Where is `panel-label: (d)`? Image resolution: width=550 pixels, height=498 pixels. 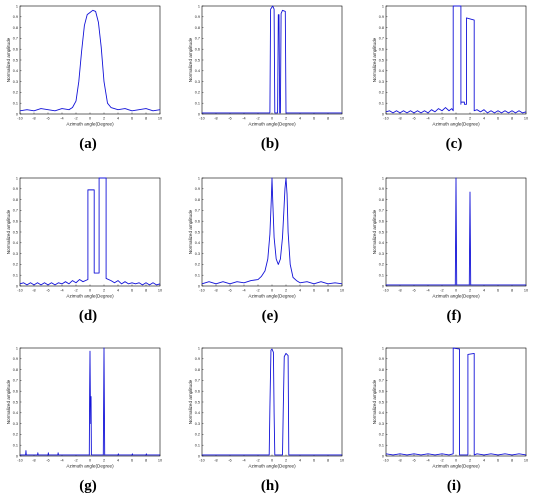 panel-label: (d) is located at coordinates (88, 316).